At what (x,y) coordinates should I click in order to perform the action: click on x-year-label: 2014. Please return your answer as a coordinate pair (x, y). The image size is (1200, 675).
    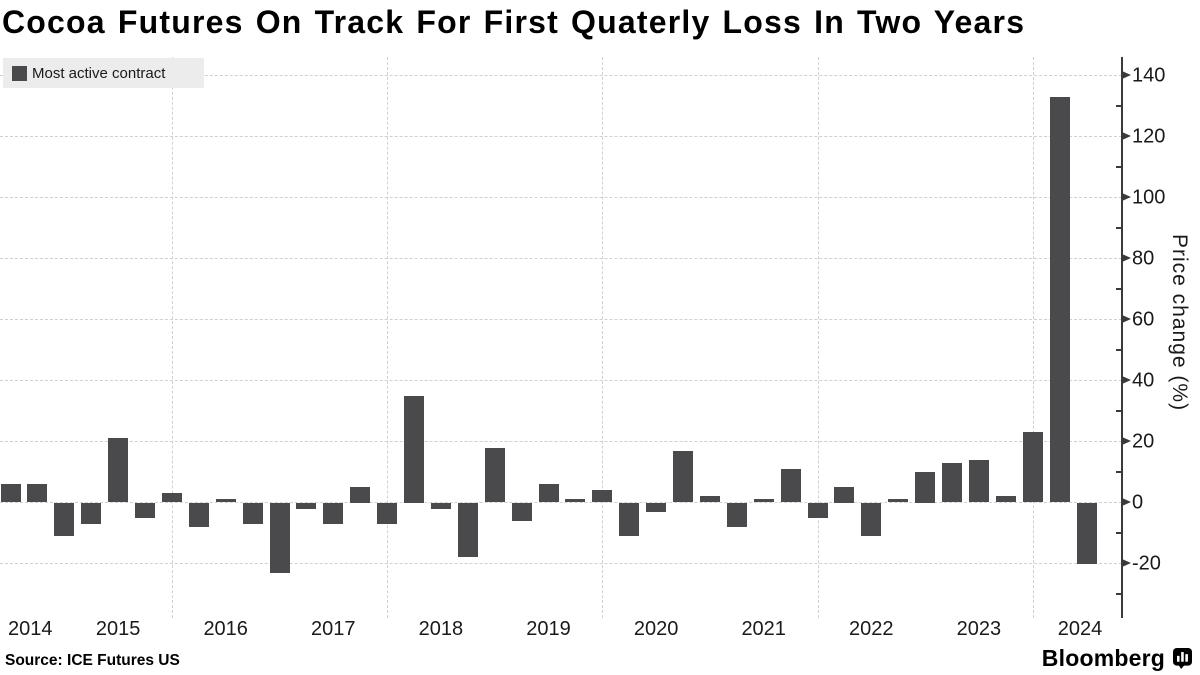
    Looking at the image, I should click on (30, 629).